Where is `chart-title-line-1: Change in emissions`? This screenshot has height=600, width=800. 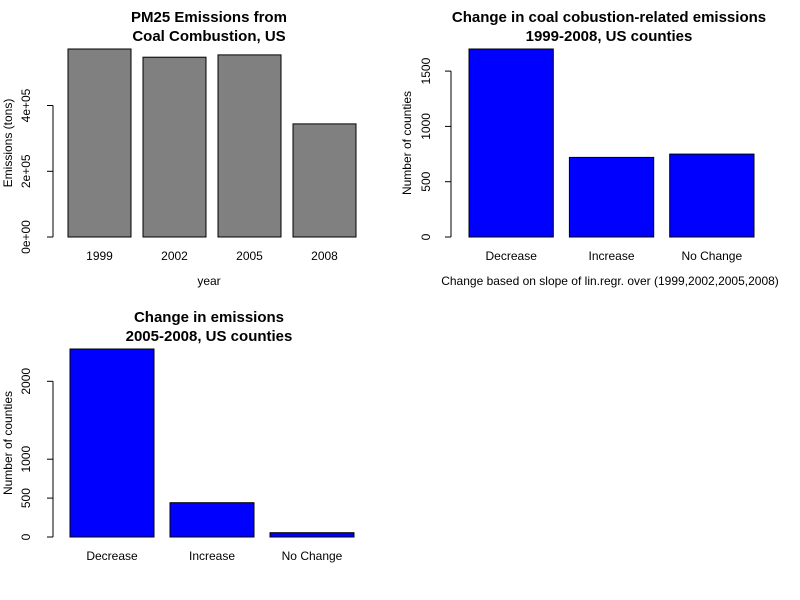 chart-title-line-1: Change in emissions is located at coordinates (209, 317).